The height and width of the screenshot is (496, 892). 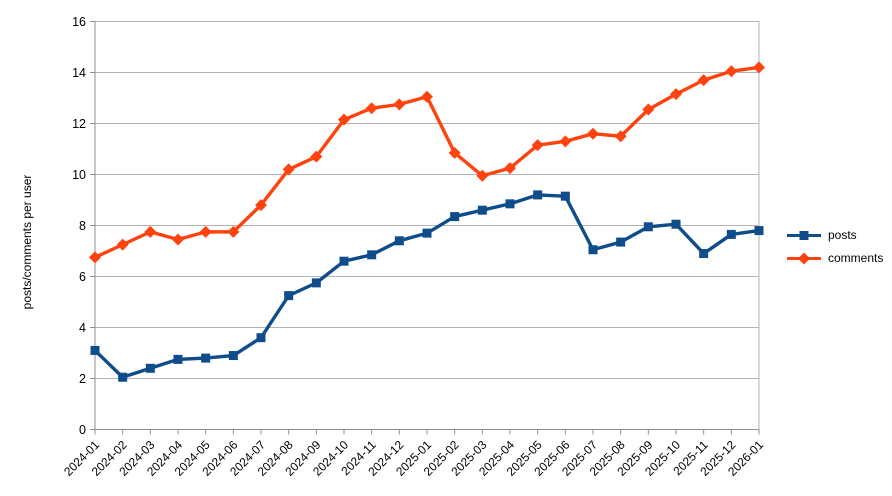 What do you see at coordinates (82, 277) in the screenshot?
I see `y-tick-label: 6` at bounding box center [82, 277].